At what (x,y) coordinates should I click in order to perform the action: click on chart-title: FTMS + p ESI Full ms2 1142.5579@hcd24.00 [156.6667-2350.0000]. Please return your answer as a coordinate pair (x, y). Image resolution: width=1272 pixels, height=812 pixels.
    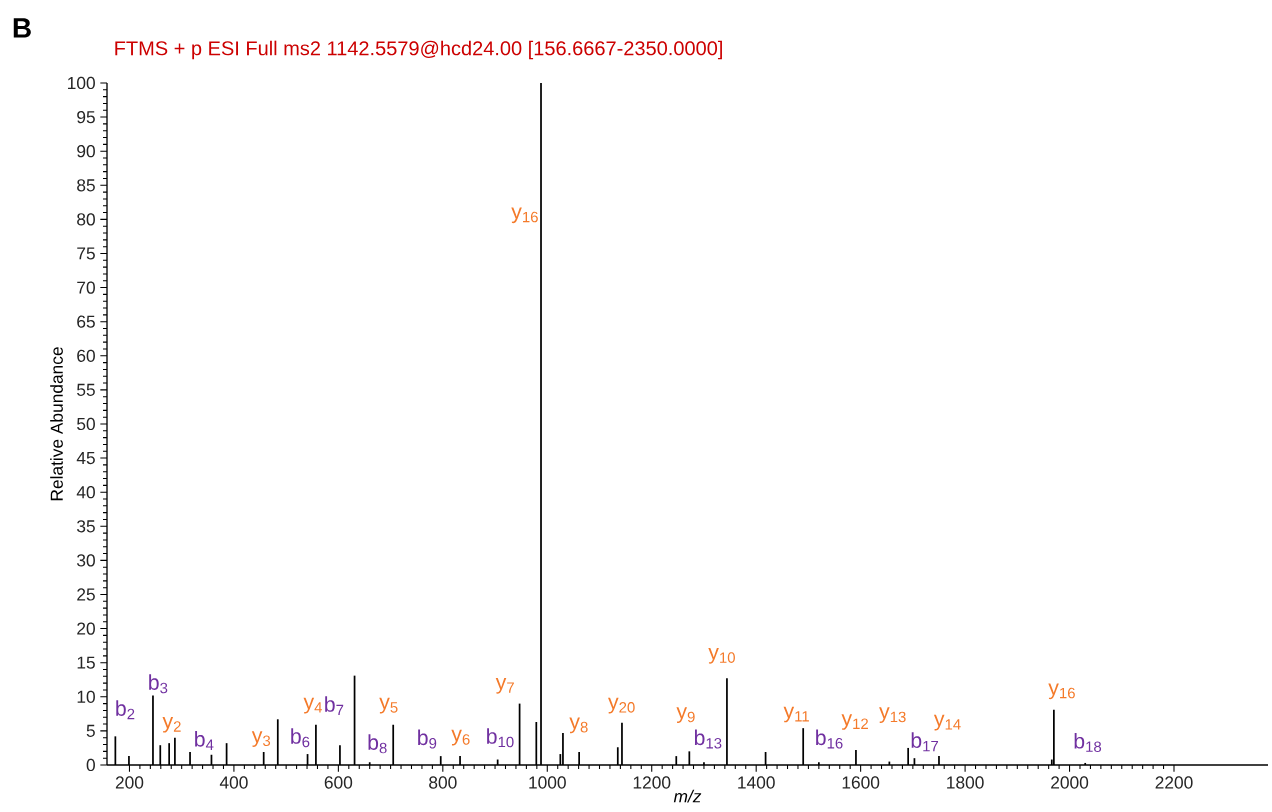
    Looking at the image, I should click on (418, 50).